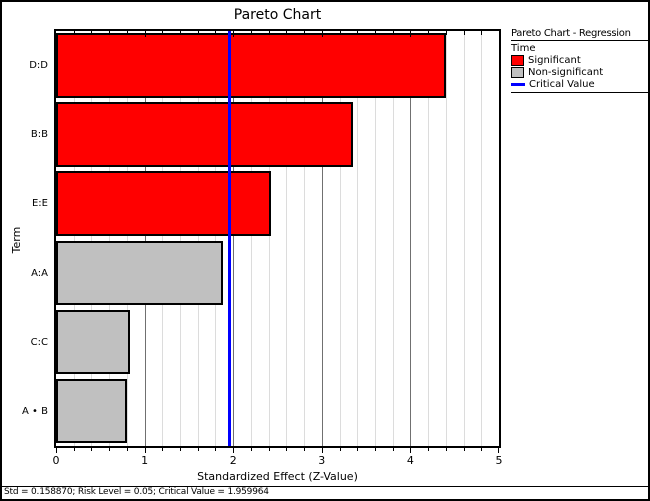  What do you see at coordinates (277, 476) in the screenshot?
I see `x-axis-title: Standardized Effect (Z-Value)` at bounding box center [277, 476].